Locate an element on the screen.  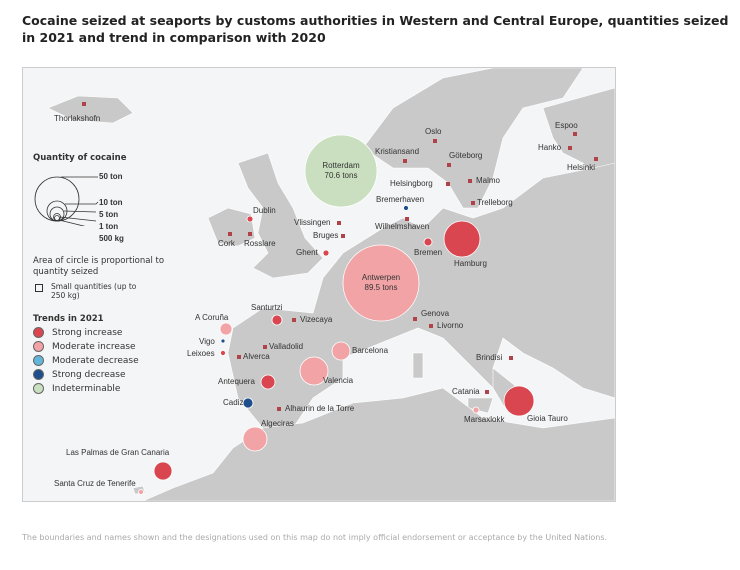
trend-legend-item: Indeterminable is located at coordinates (108, 388).